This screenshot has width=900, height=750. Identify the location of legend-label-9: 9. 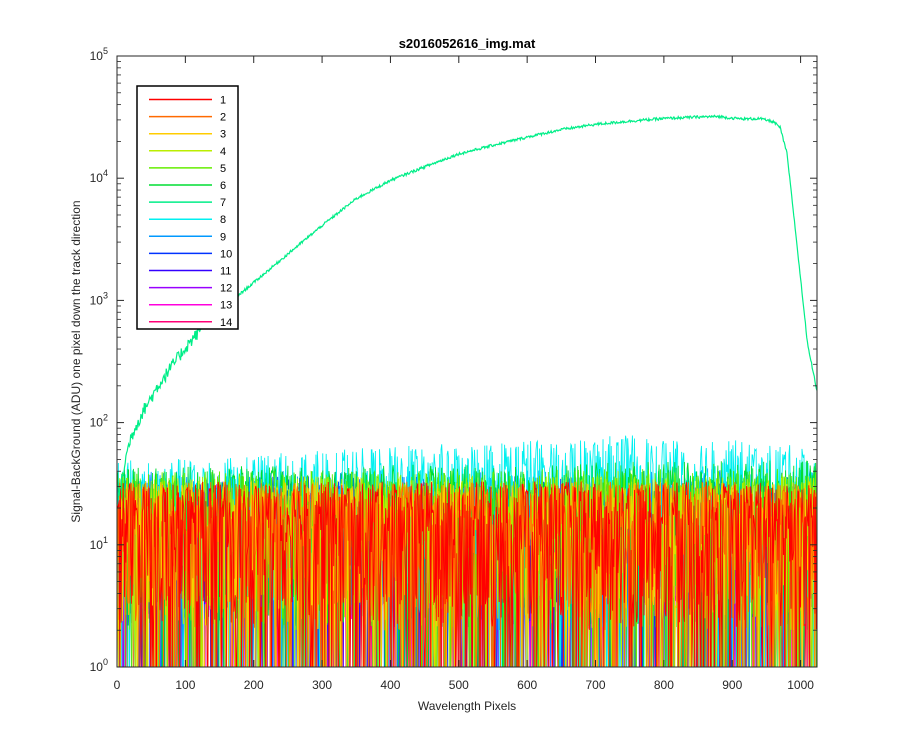
(223, 237).